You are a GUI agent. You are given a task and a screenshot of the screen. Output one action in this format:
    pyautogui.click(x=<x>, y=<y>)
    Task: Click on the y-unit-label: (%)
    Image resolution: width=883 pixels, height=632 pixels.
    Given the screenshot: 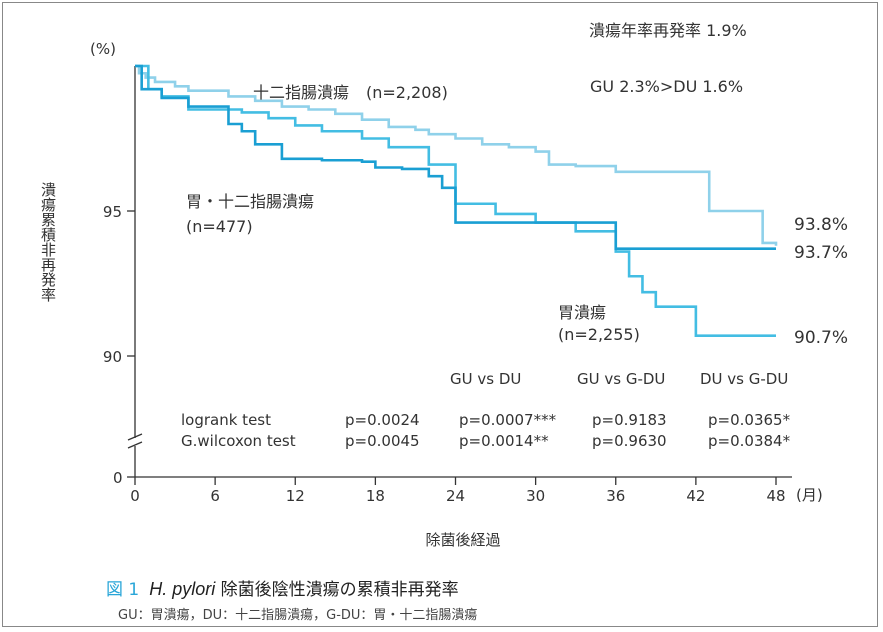 What is the action you would take?
    pyautogui.click(x=103, y=49)
    